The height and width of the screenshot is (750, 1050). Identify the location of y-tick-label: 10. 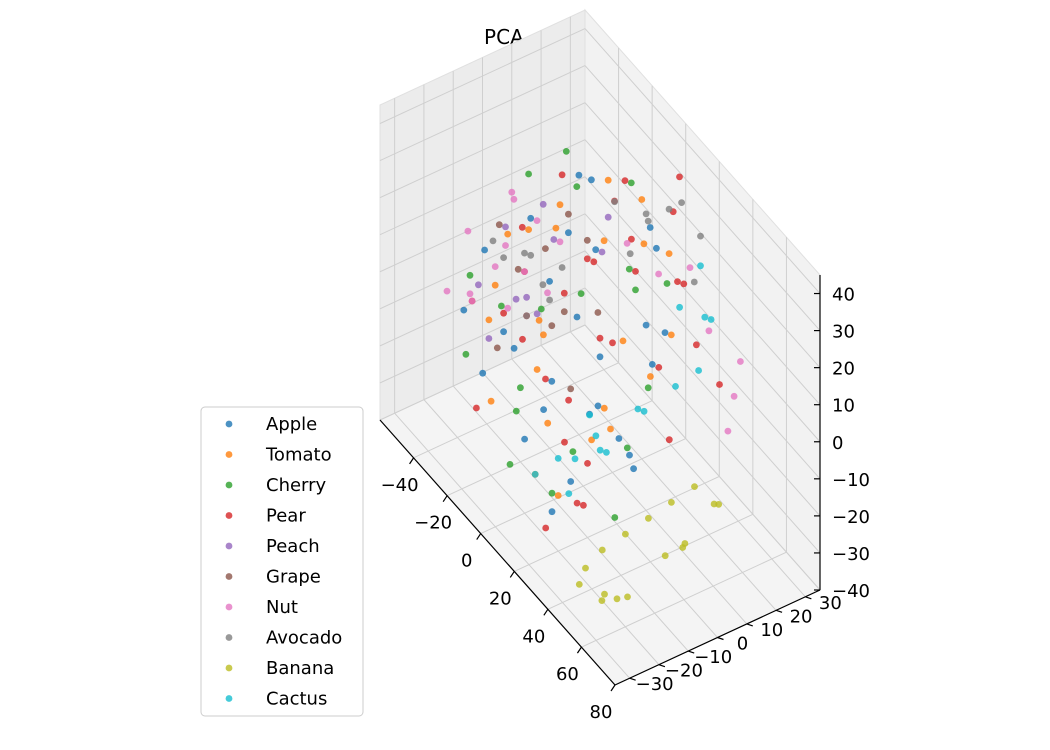
(771, 630).